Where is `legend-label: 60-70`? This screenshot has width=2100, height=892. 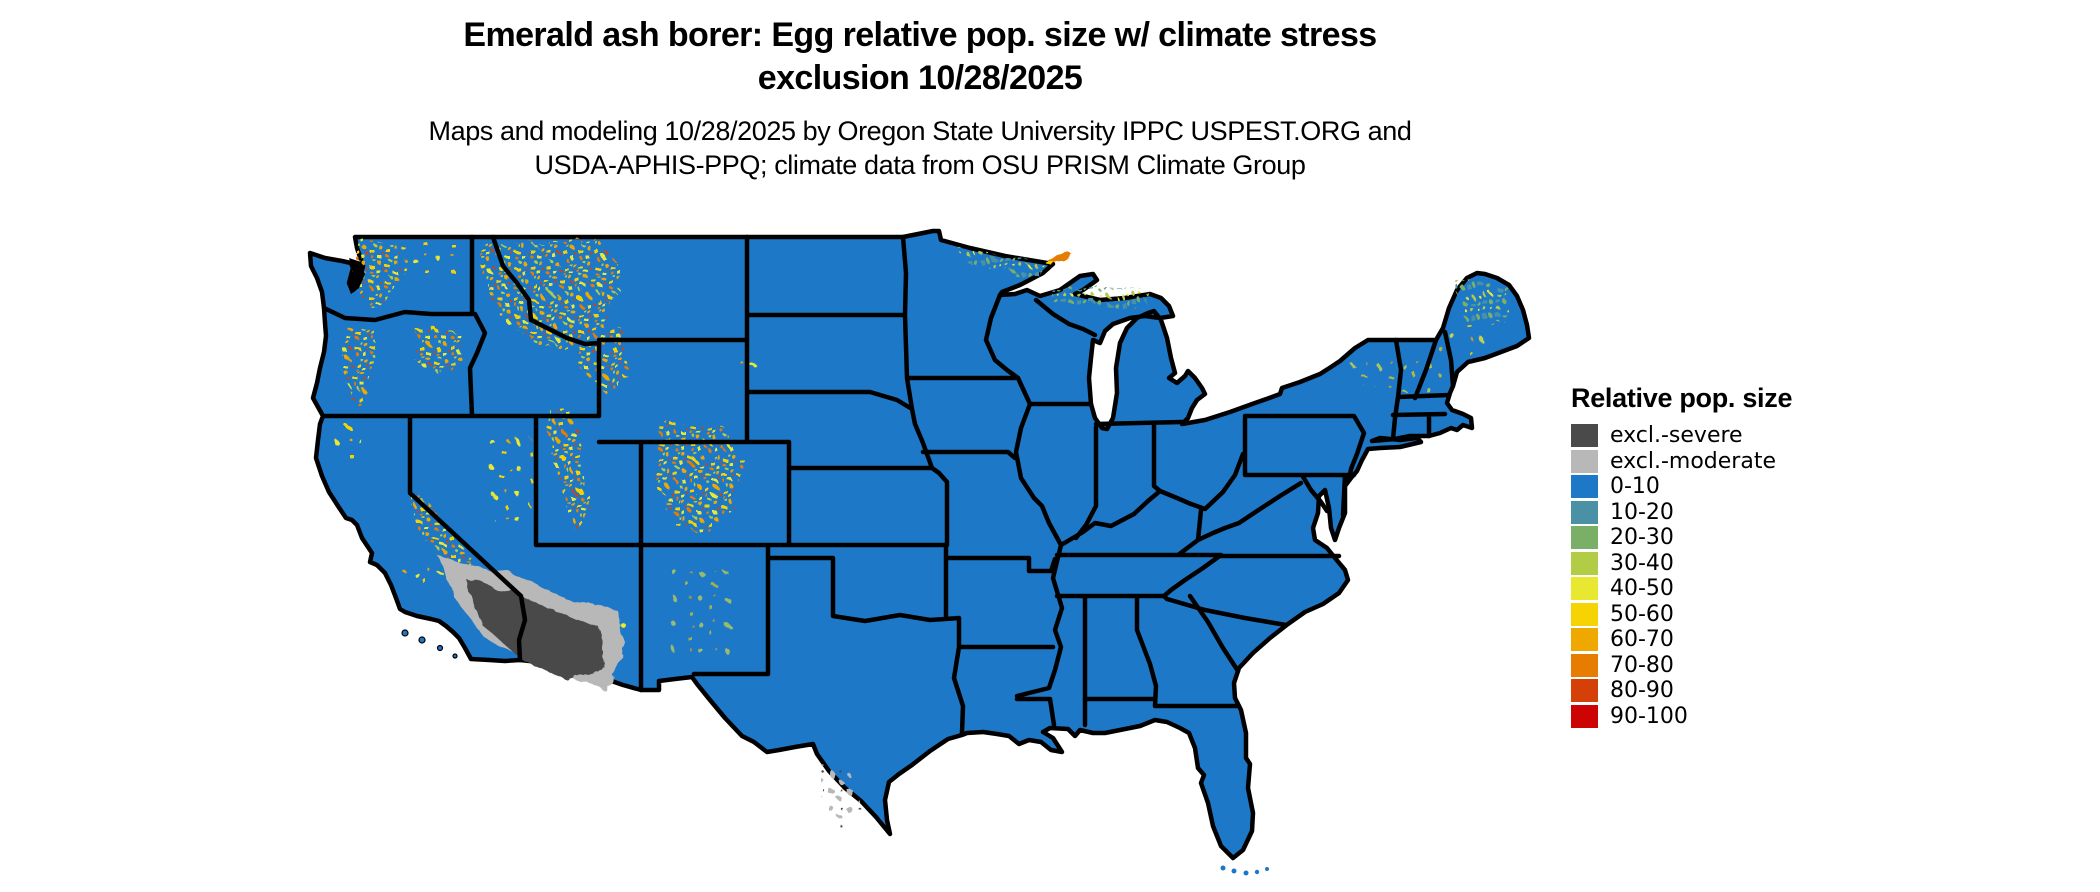
legend-label: 60-70 is located at coordinates (1642, 640).